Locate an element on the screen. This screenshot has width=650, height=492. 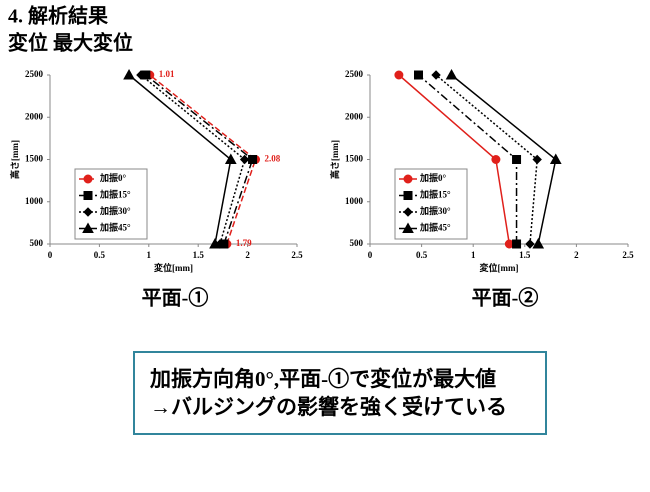
slide-subtitle: 変位 最大変位 is located at coordinates (70, 43).